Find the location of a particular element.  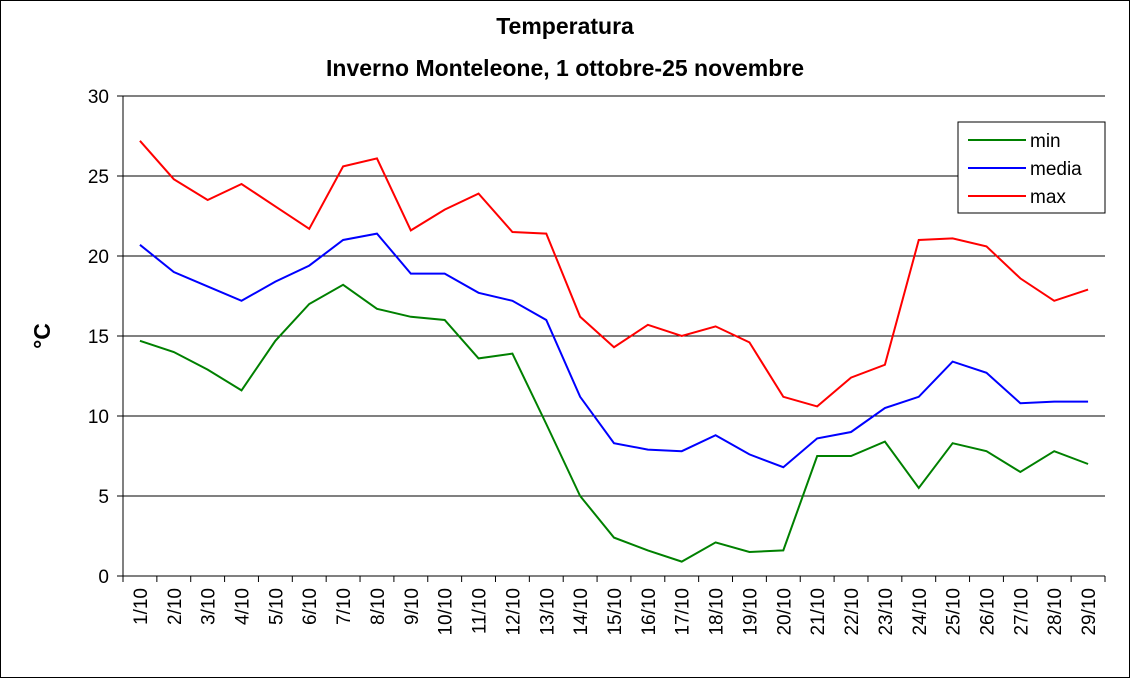

chart-title: Temperatura is located at coordinates (565, 26).